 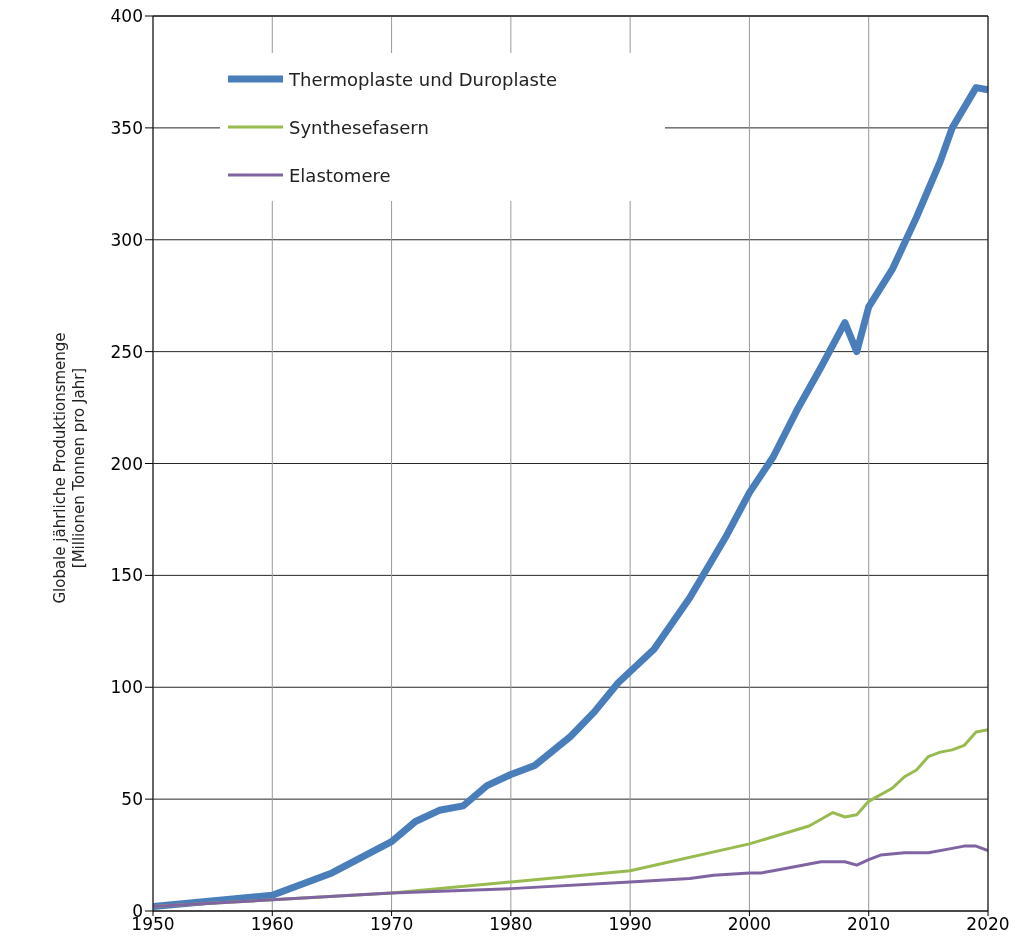 I want to click on x-tick-label: 2000, so click(x=749, y=924).